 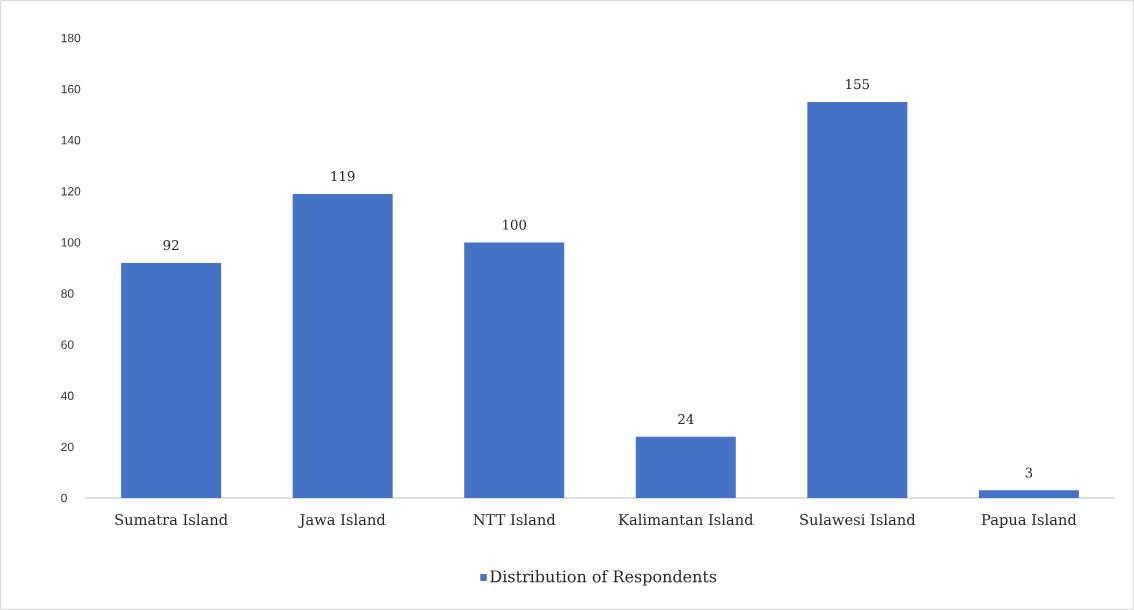 I want to click on x-tick-label: Jawa Island, so click(x=342, y=520).